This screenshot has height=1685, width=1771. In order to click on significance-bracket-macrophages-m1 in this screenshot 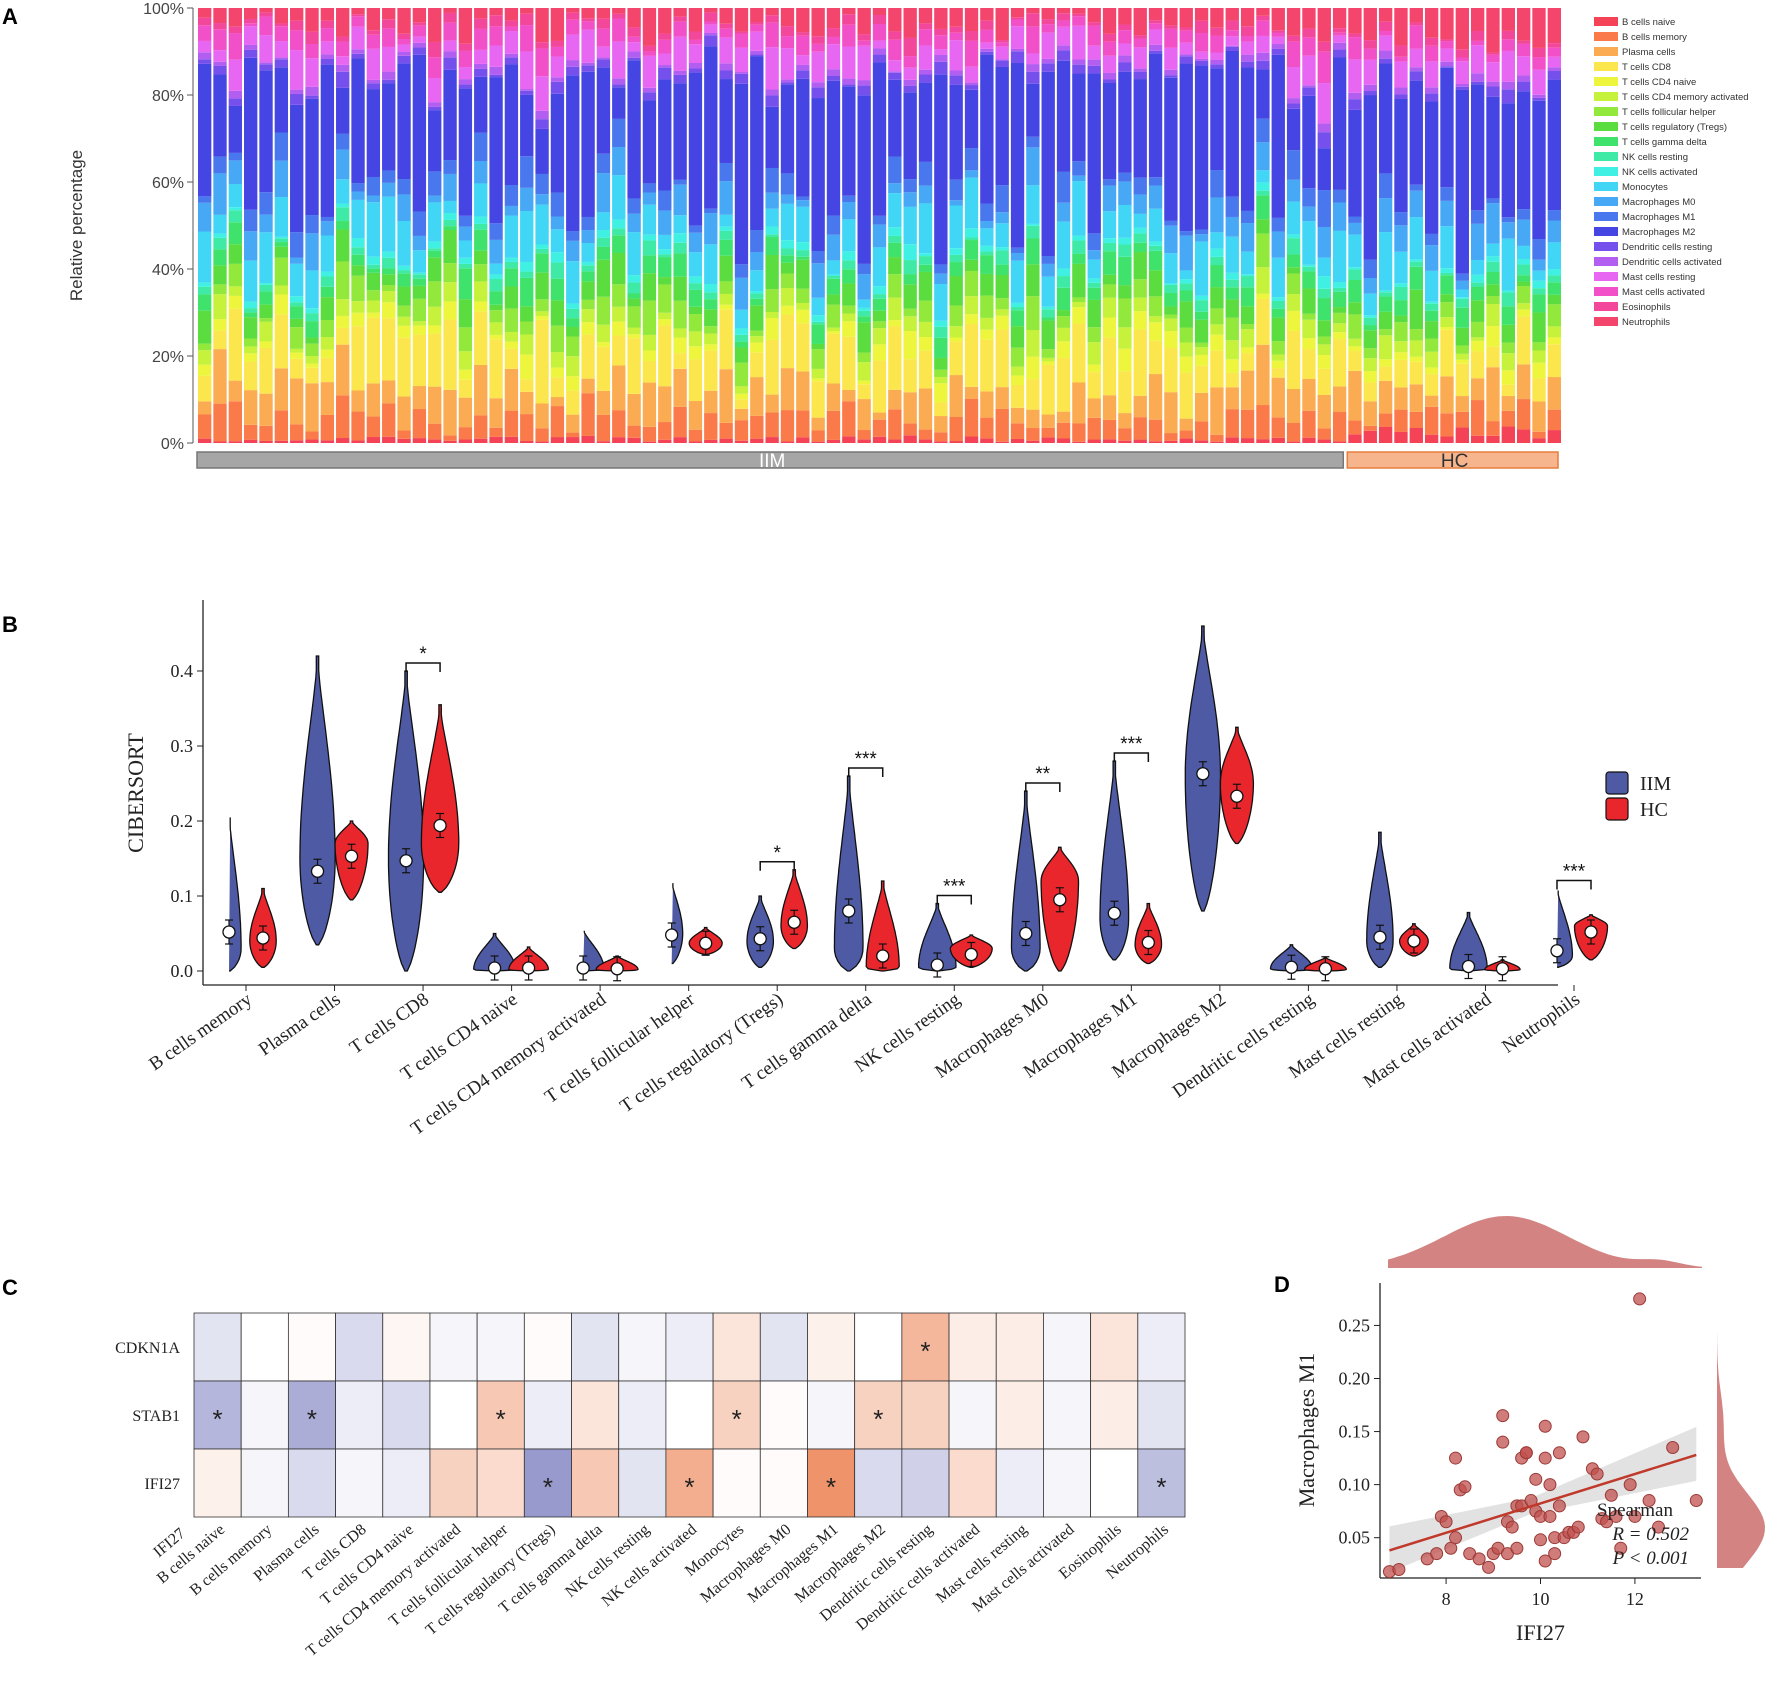, I will do `click(1131, 757)`.